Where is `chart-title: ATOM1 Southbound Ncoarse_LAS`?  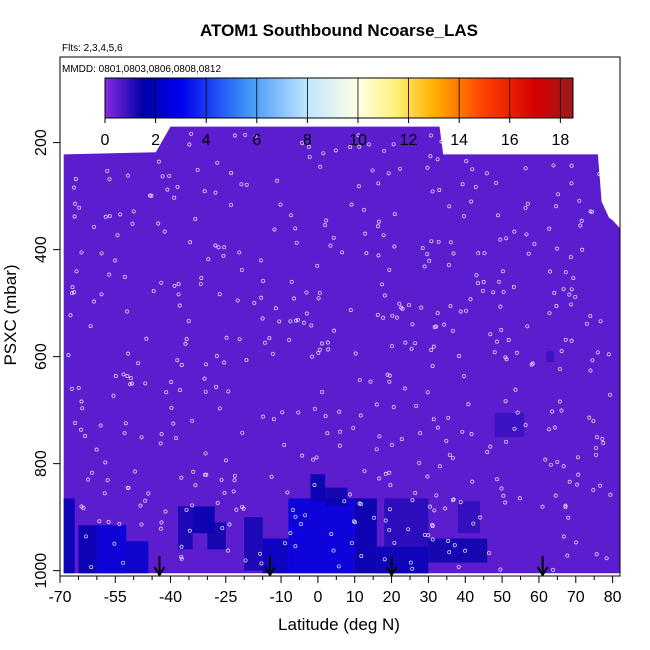 chart-title: ATOM1 Southbound Ncoarse_LAS is located at coordinates (339, 30).